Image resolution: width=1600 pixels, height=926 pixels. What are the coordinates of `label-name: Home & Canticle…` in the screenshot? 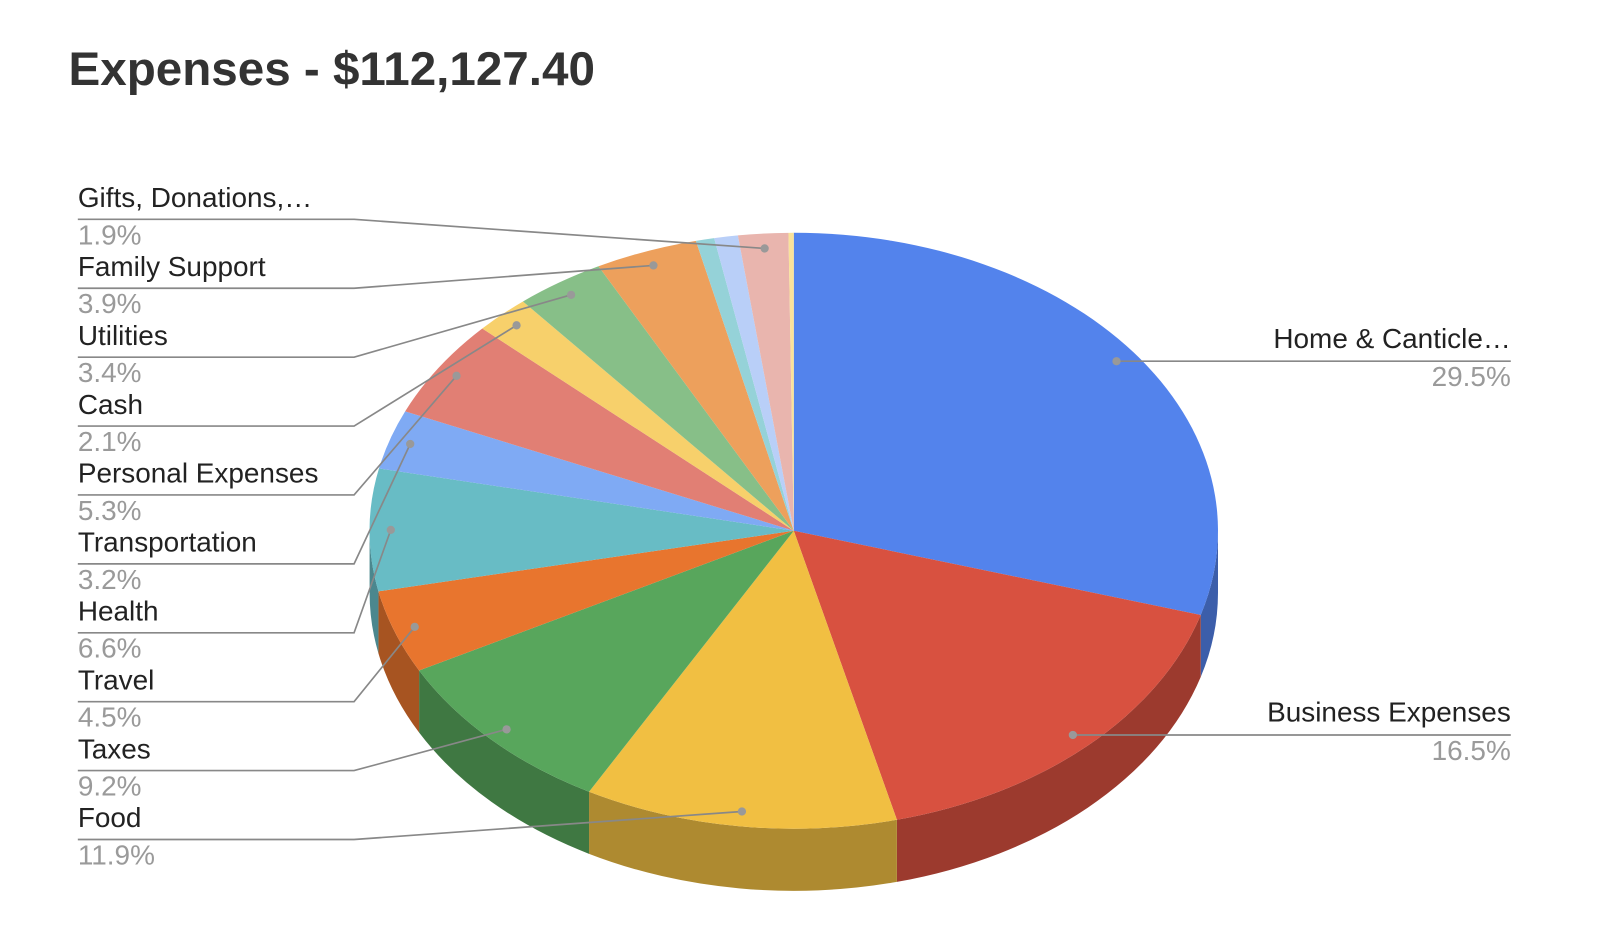 It's located at (1391, 338).